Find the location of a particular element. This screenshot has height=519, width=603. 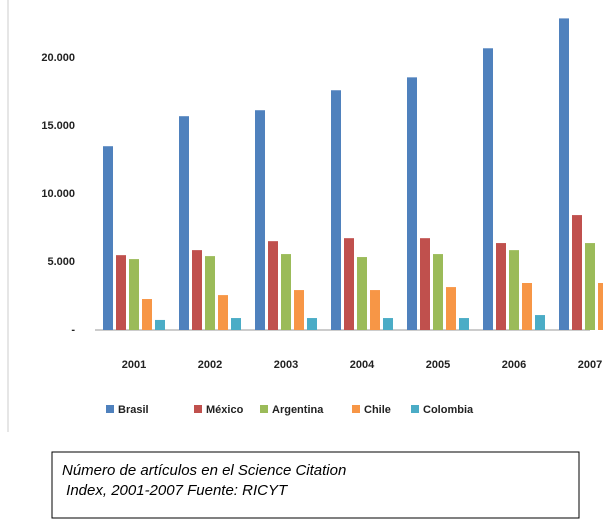

caption-line: Index, 2001-2007 Fuente: RICYT is located at coordinates (175, 490).